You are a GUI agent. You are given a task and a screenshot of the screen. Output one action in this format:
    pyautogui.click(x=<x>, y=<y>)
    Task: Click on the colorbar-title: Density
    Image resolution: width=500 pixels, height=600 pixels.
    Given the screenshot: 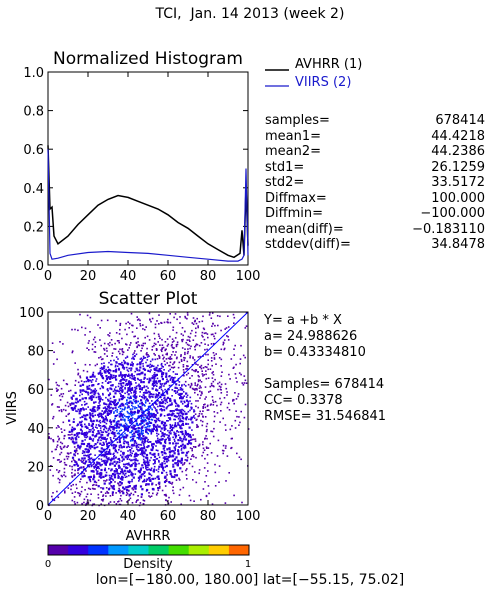 What is the action you would take?
    pyautogui.click(x=148, y=564)
    